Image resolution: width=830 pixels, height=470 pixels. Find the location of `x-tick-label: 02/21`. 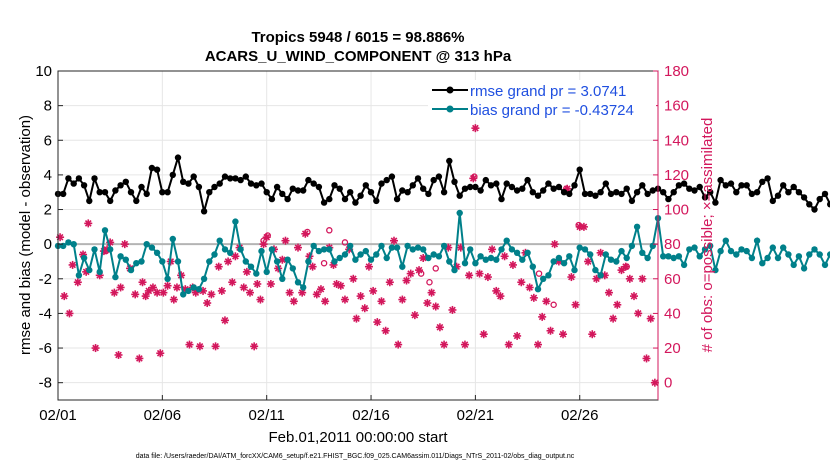

x-tick-label: 02/21 is located at coordinates (476, 415).